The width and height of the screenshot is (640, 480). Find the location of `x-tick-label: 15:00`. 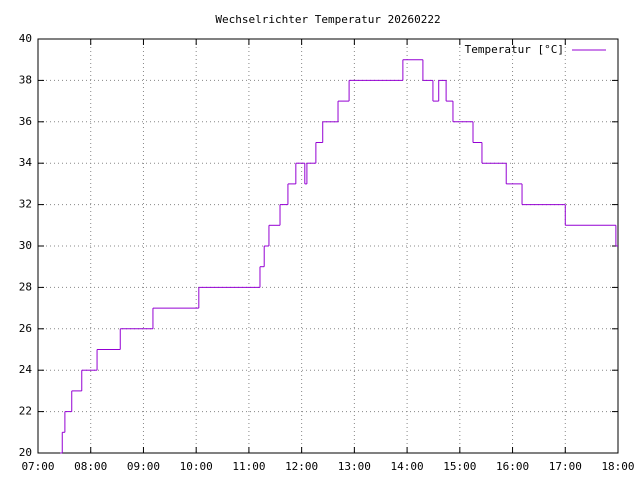

x-tick-label: 15:00 is located at coordinates (459, 466).